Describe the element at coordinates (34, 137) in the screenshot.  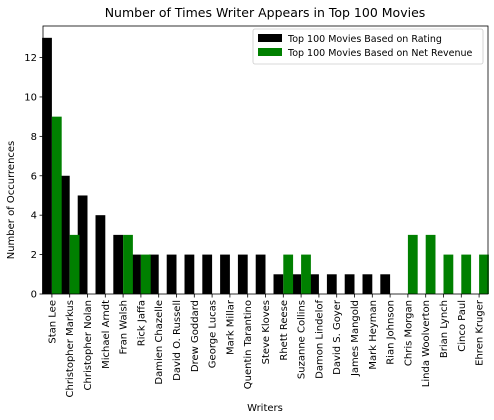
I see `y-tick-label: 8` at that location.